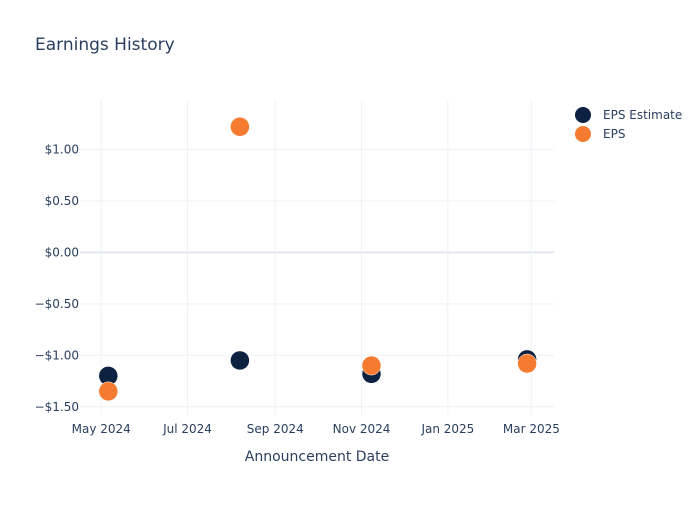 Image resolution: width=700 pixels, height=505 pixels. What do you see at coordinates (57, 407) in the screenshot?
I see `y-tick-label: −$1.50` at bounding box center [57, 407].